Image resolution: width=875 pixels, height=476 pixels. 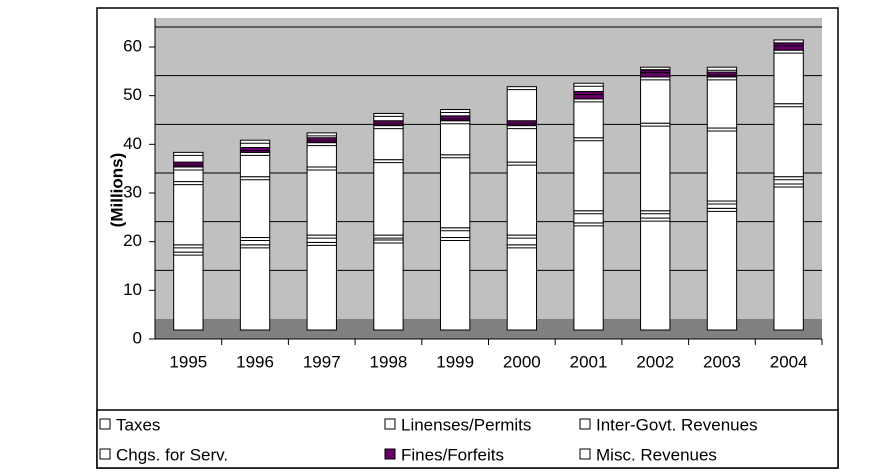 I want to click on y-tick-label: 20, so click(x=132, y=240).